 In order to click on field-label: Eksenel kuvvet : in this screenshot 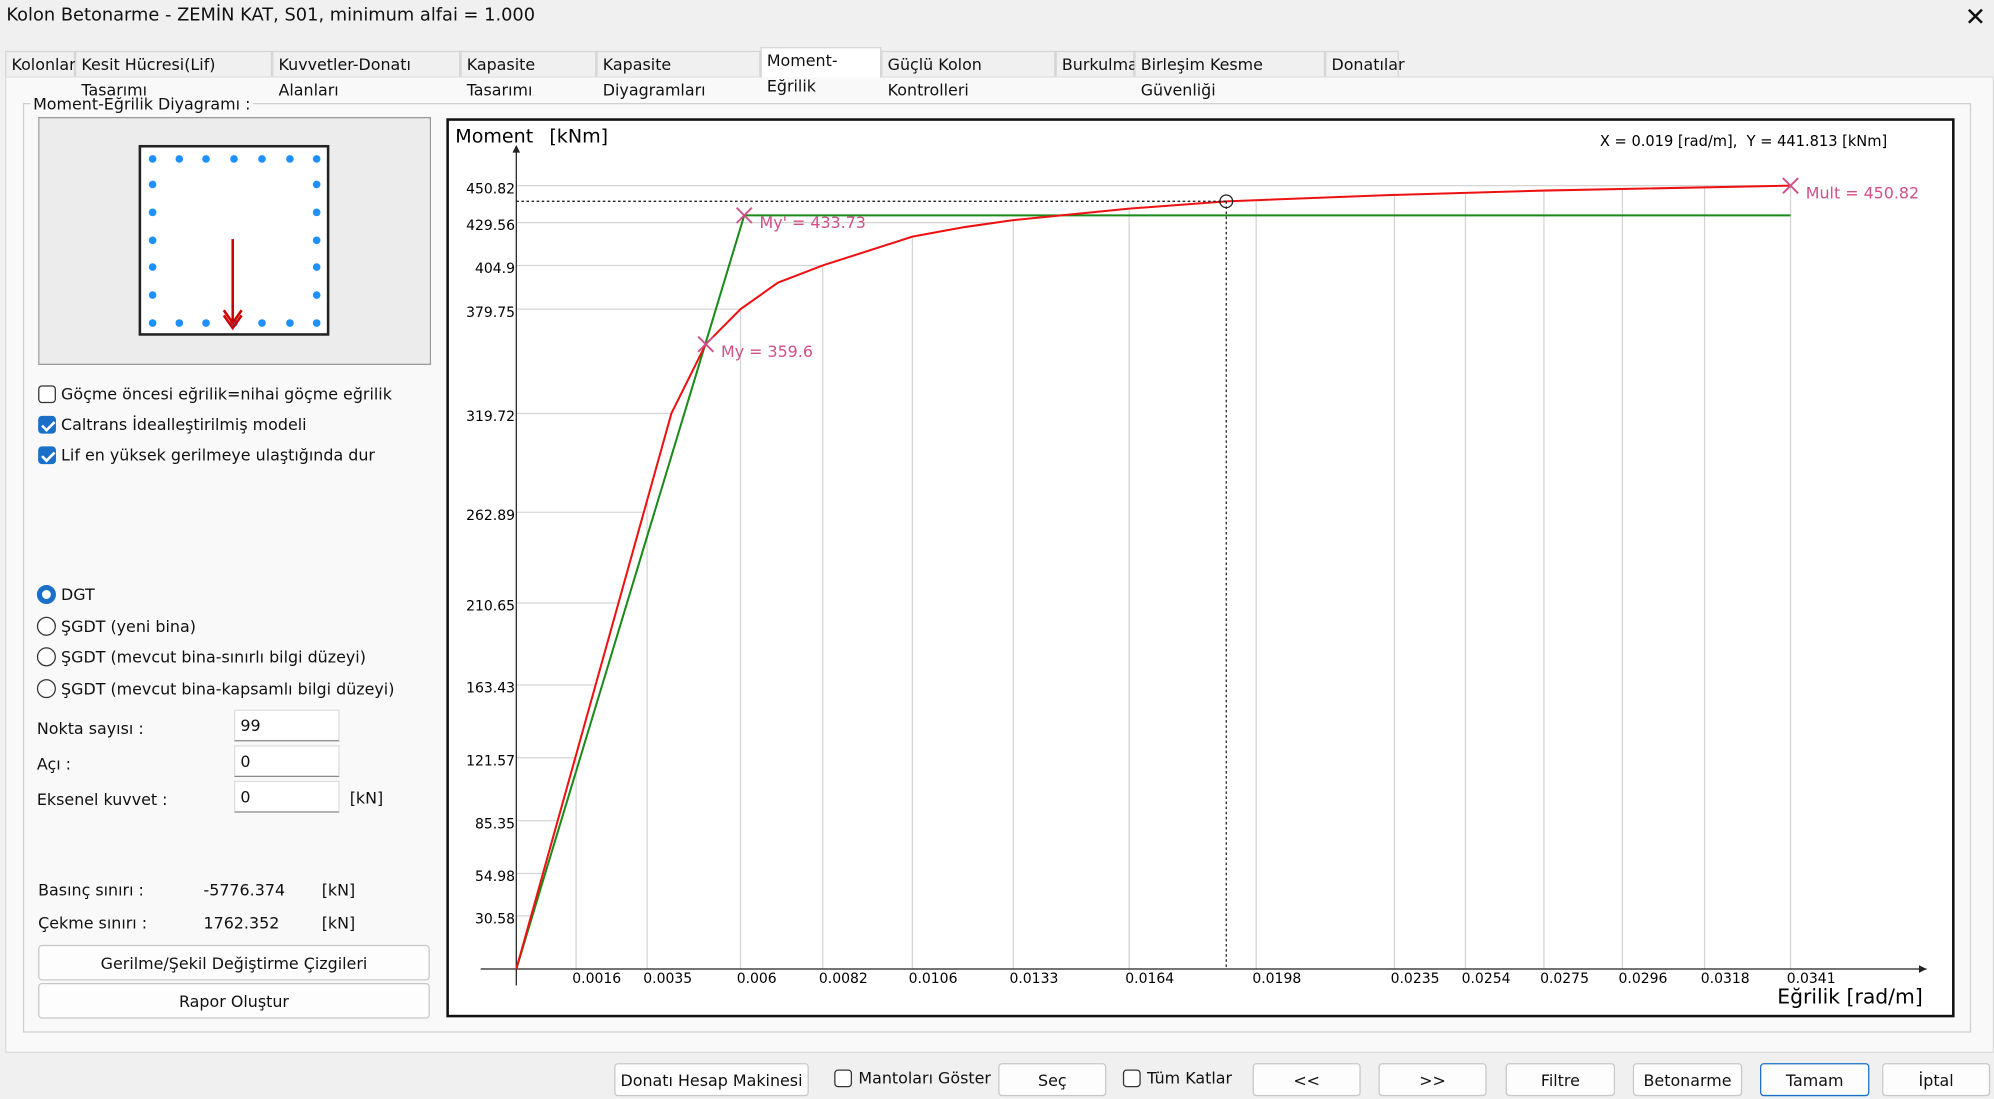, I will do `click(102, 799)`.